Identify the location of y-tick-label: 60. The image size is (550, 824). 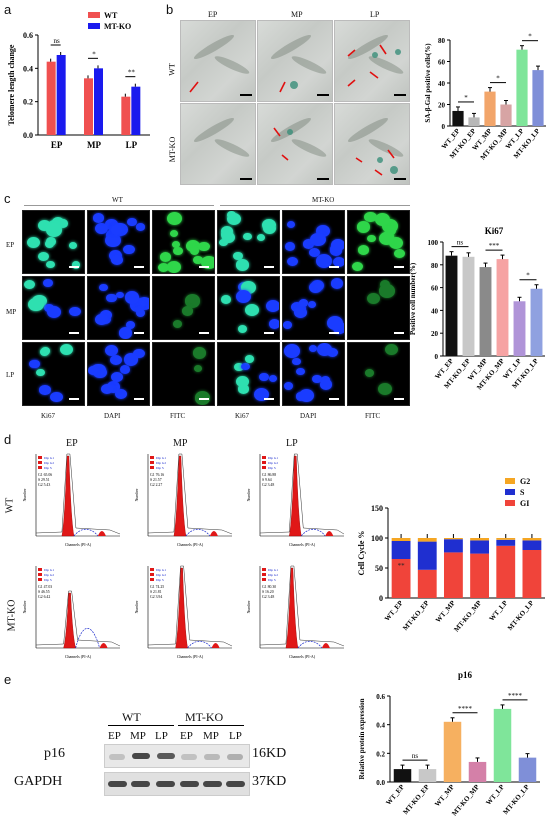
(442, 63).